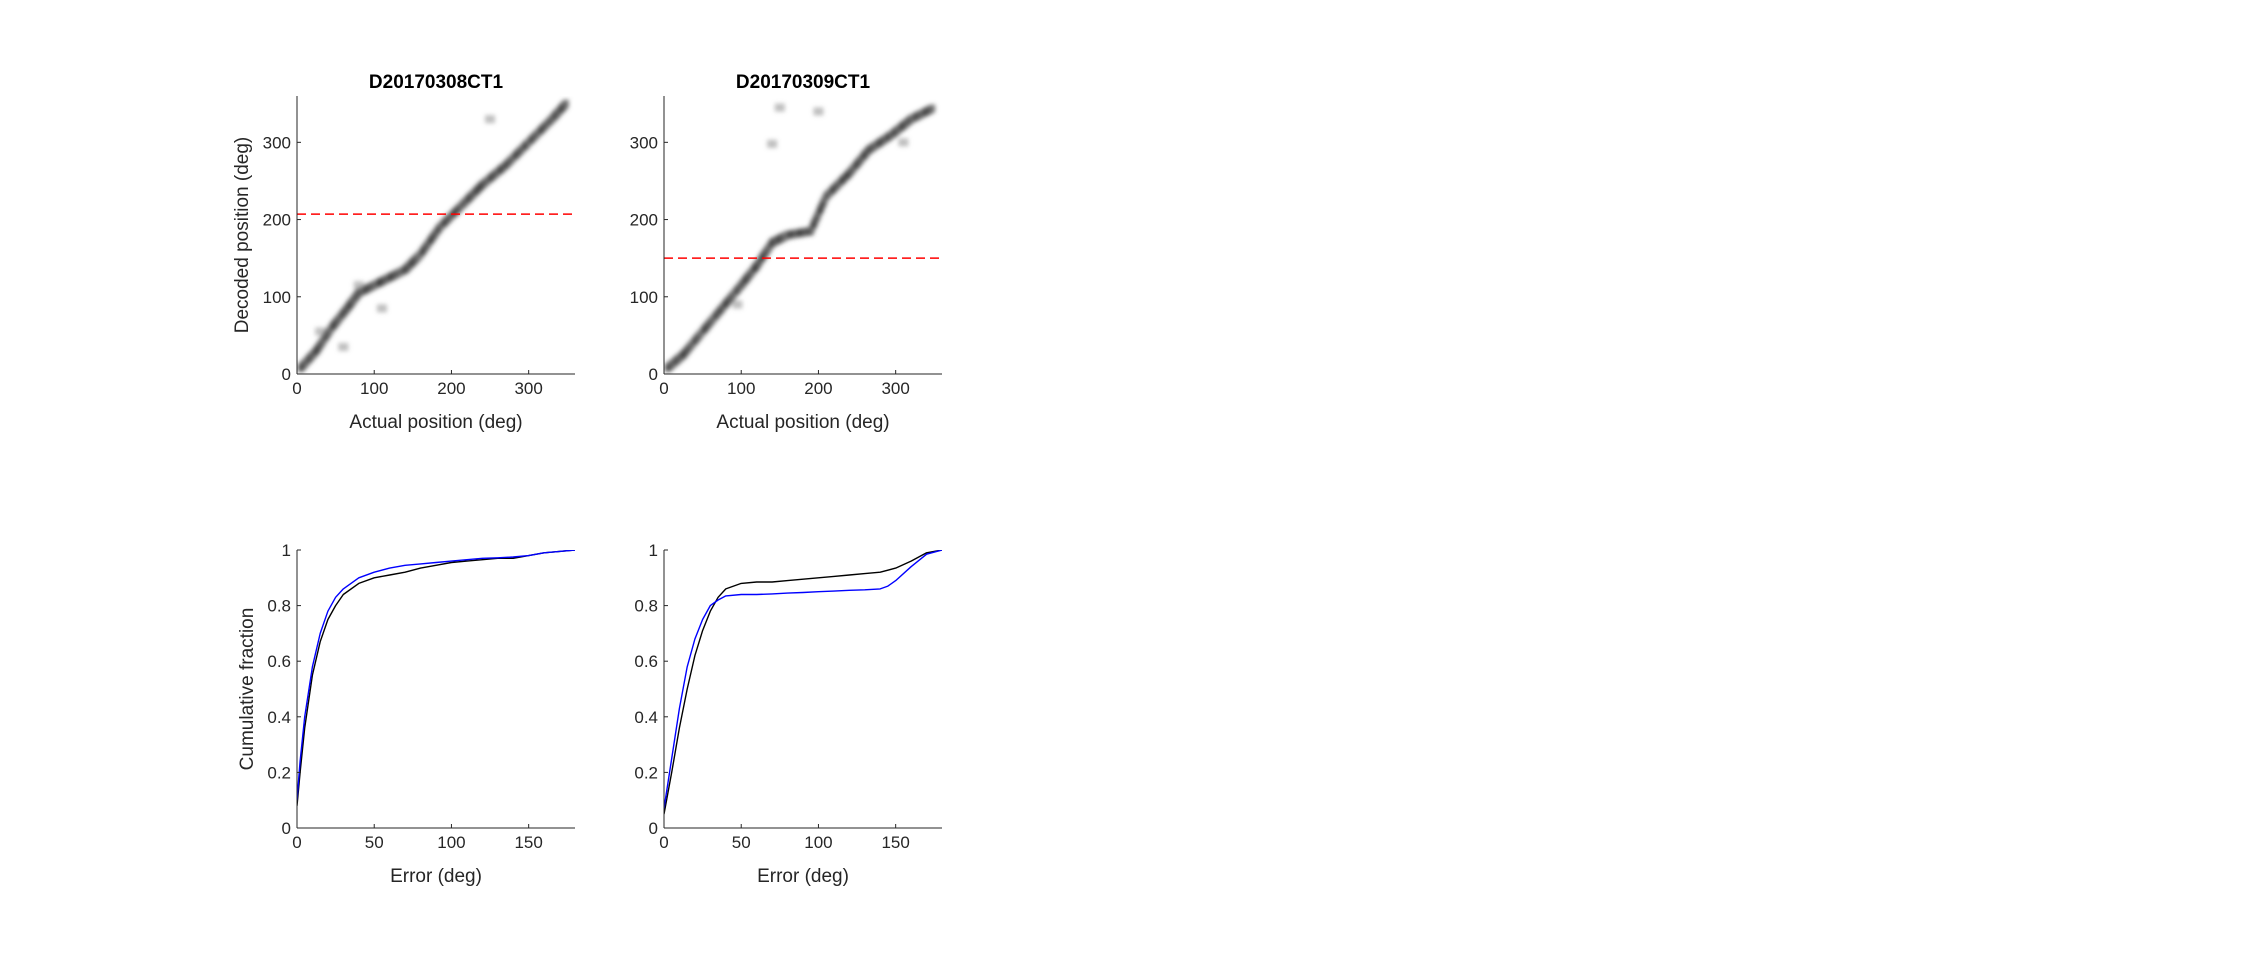 The image size is (2256, 956). I want to click on y-axis-label: Cumulative fraction, so click(247, 689).